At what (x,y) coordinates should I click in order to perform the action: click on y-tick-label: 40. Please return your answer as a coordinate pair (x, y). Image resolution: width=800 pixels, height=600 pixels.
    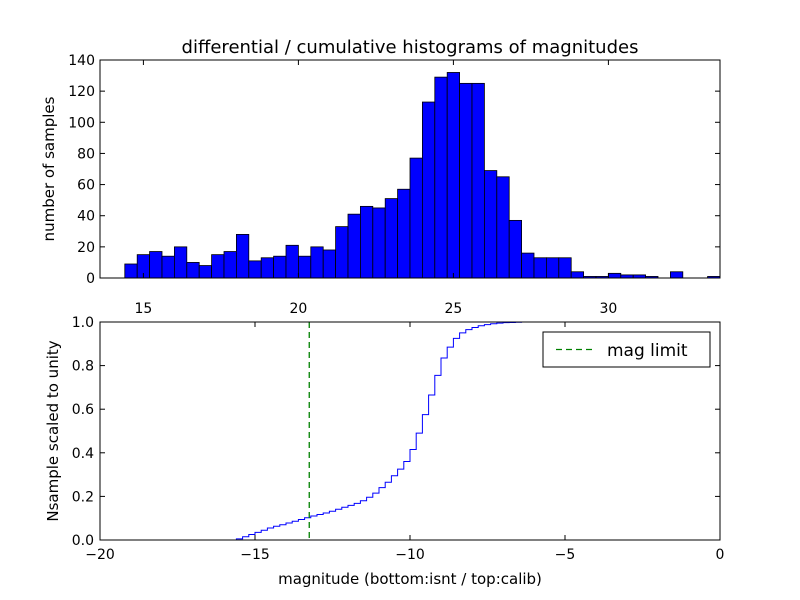
    Looking at the image, I should click on (86, 217).